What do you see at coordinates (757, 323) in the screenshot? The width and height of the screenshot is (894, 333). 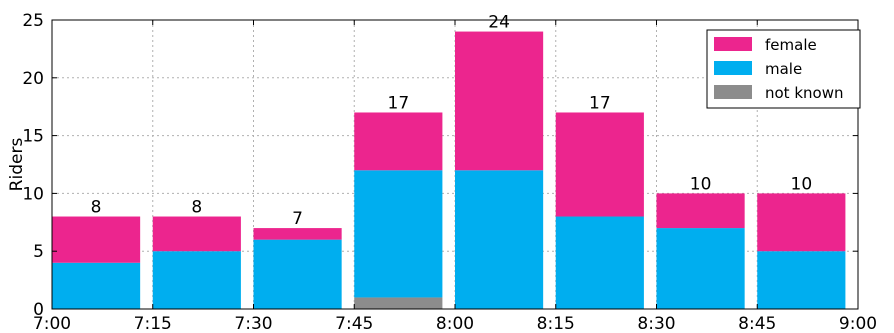 I see `x-tick-label: 8:45` at bounding box center [757, 323].